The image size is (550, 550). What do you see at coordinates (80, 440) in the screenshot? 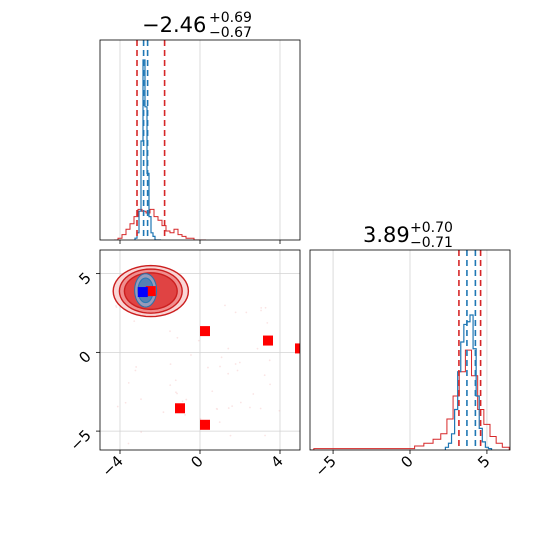
I see `joint-ytick-label-0: −5` at bounding box center [80, 440].